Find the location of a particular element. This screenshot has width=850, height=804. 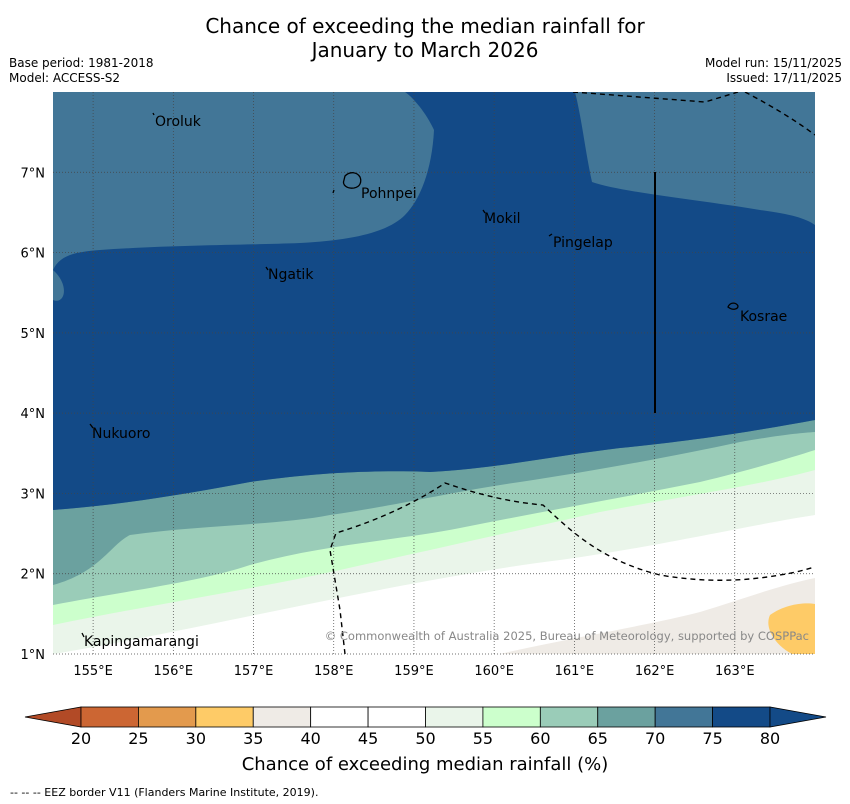

pingelap-atoll is located at coordinates (550, 235).